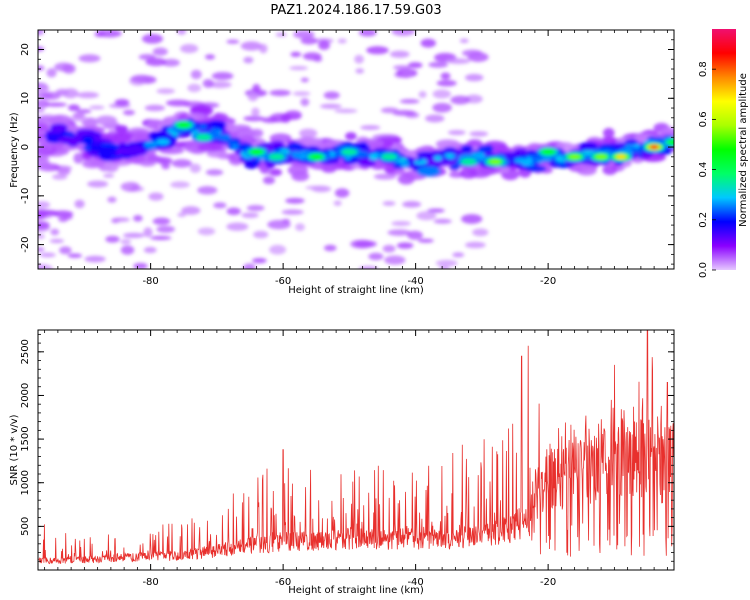 The width and height of the screenshot is (750, 600). Describe the element at coordinates (548, 281) in the screenshot. I see `x-tick-label: -20` at that location.